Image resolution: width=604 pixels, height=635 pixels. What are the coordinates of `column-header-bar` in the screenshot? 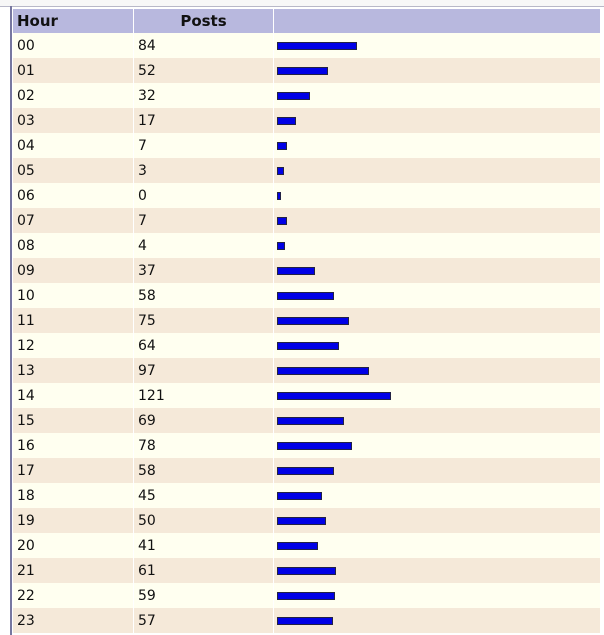 It's located at (437, 21).